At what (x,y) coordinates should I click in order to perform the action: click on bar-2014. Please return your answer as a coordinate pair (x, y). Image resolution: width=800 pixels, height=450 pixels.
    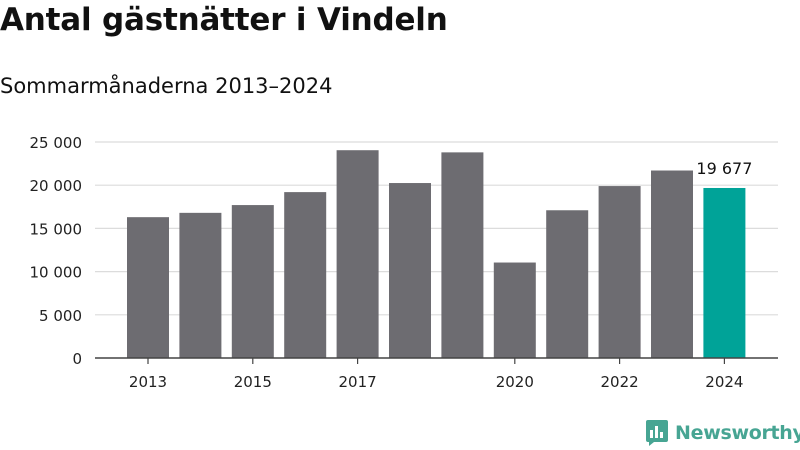
    Looking at the image, I should click on (200, 285).